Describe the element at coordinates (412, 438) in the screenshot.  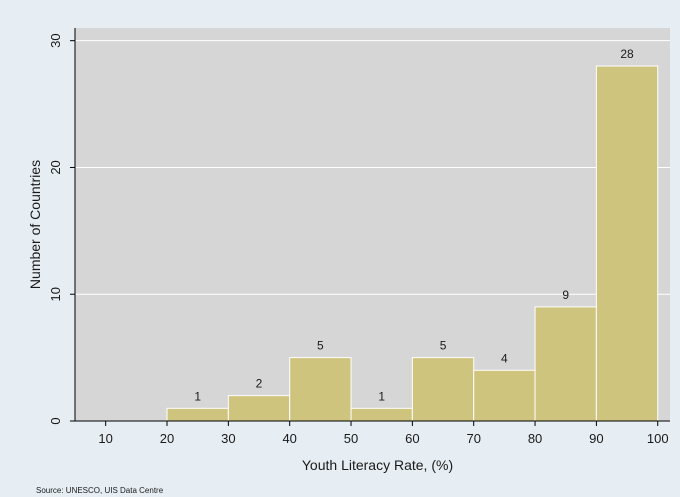
I see `x-tick-label: 60` at that location.